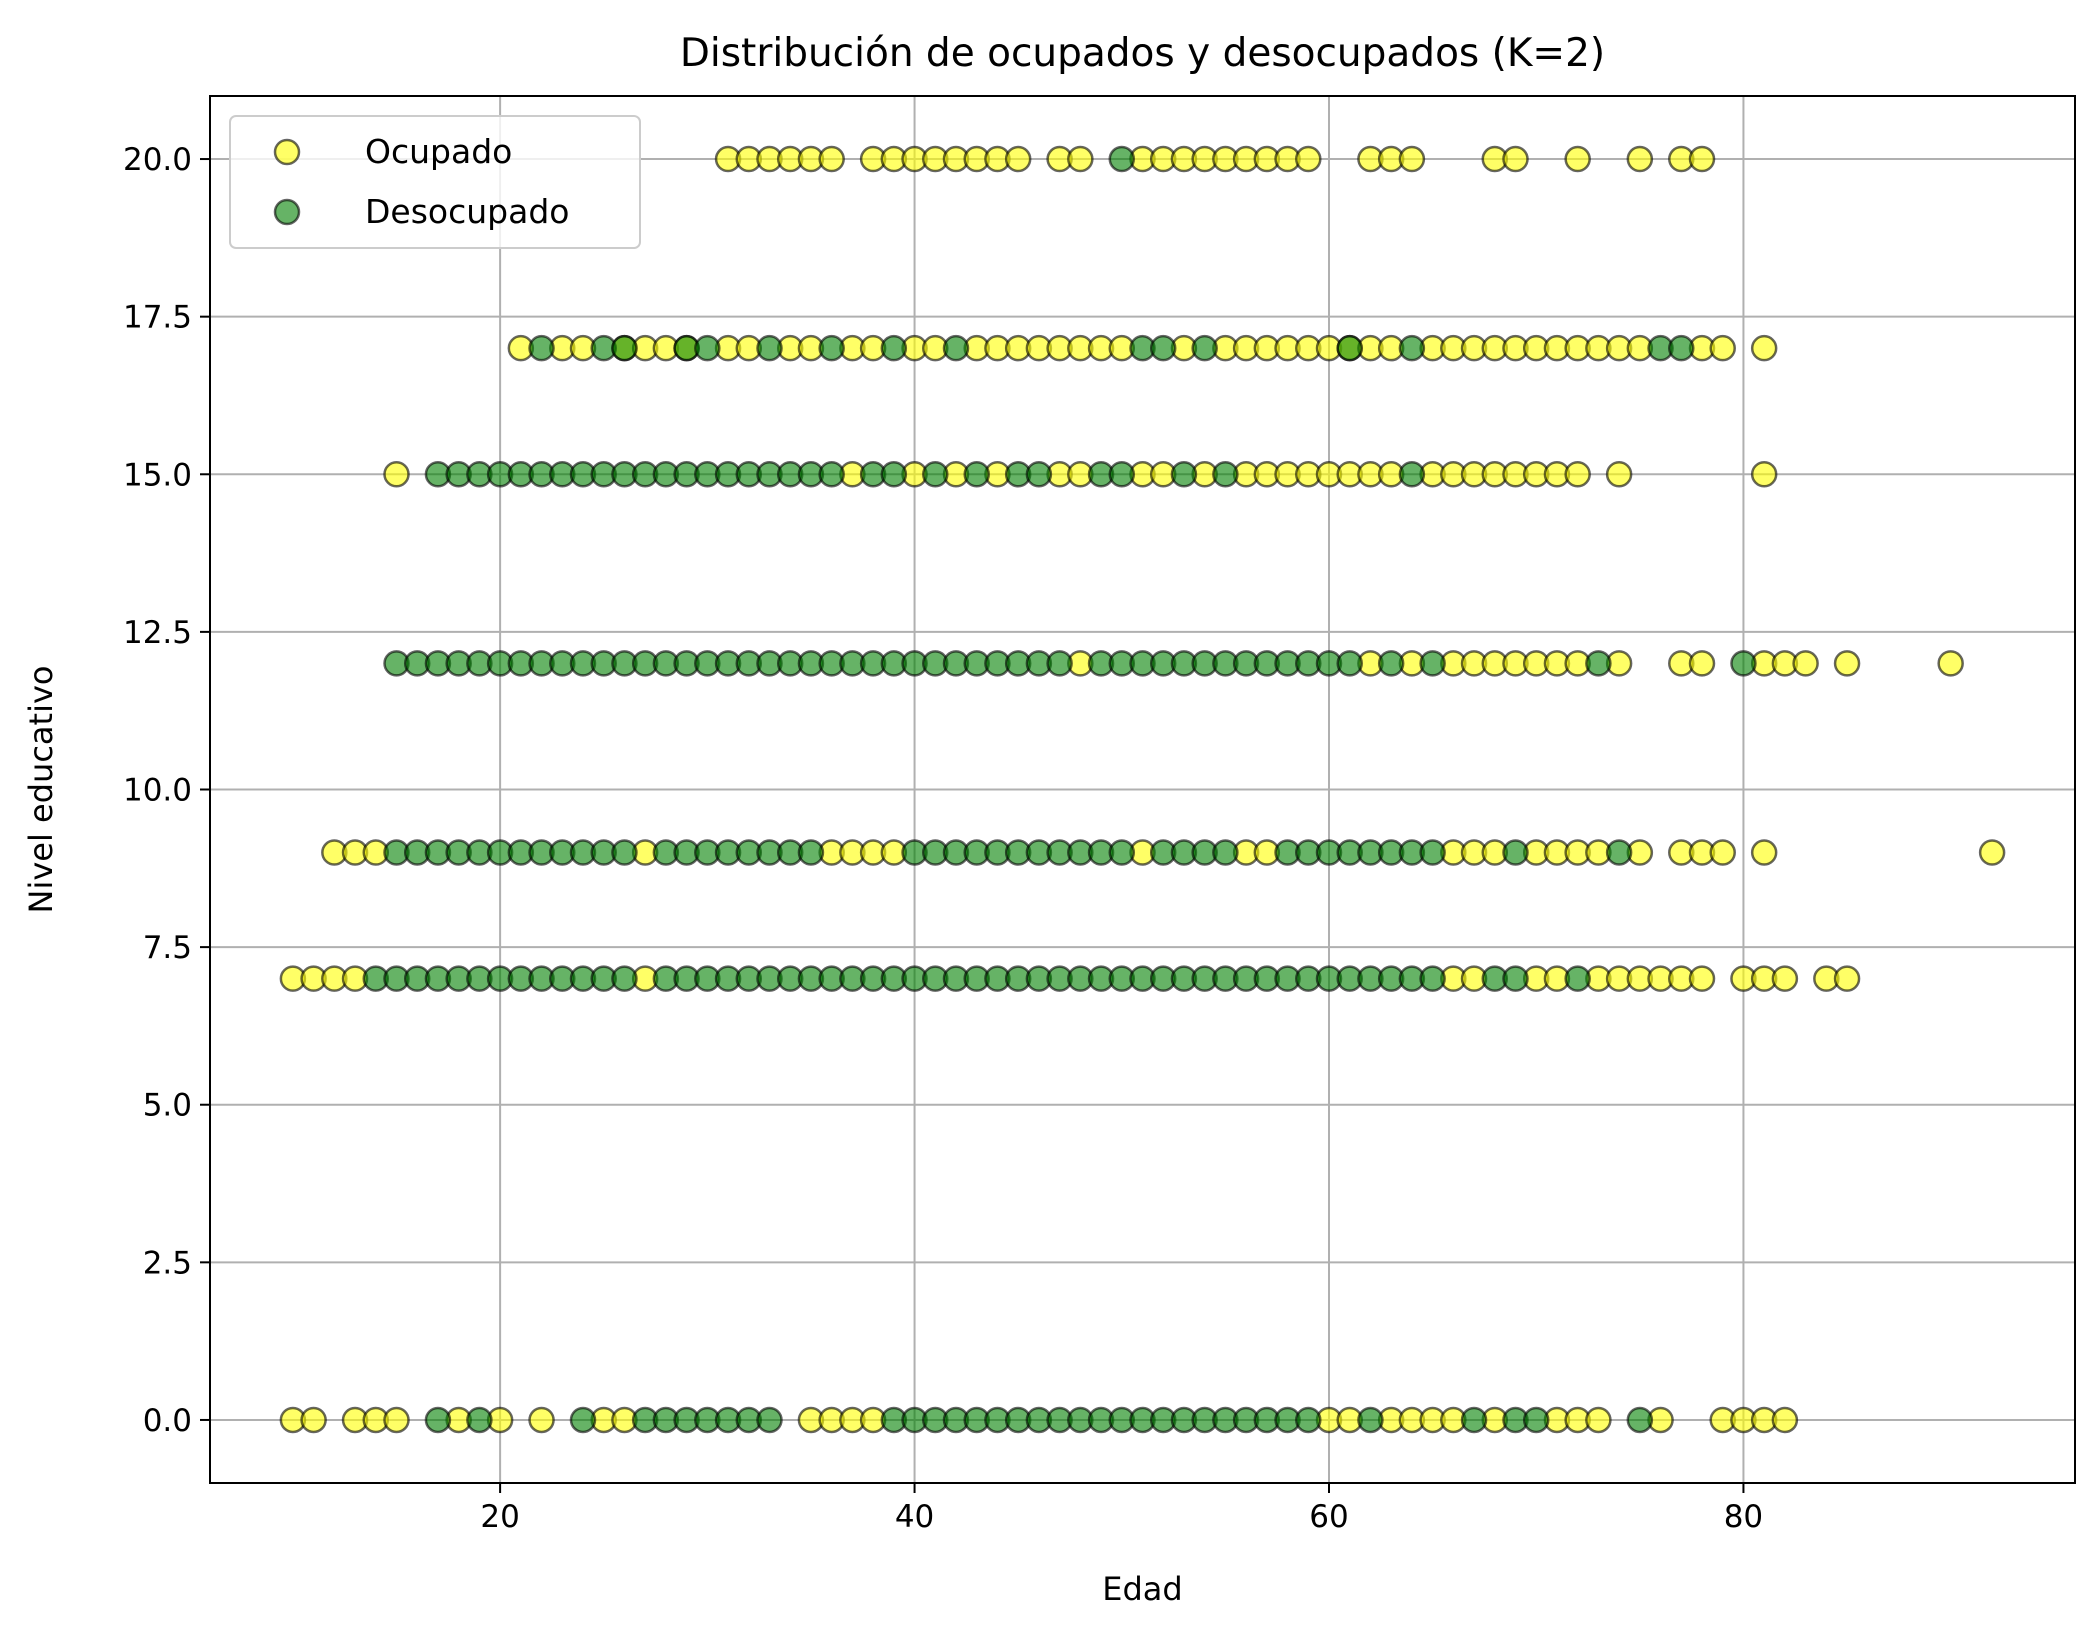  Describe the element at coordinates (167, 1106) in the screenshot. I see `y-tick-label: 5.0` at that location.